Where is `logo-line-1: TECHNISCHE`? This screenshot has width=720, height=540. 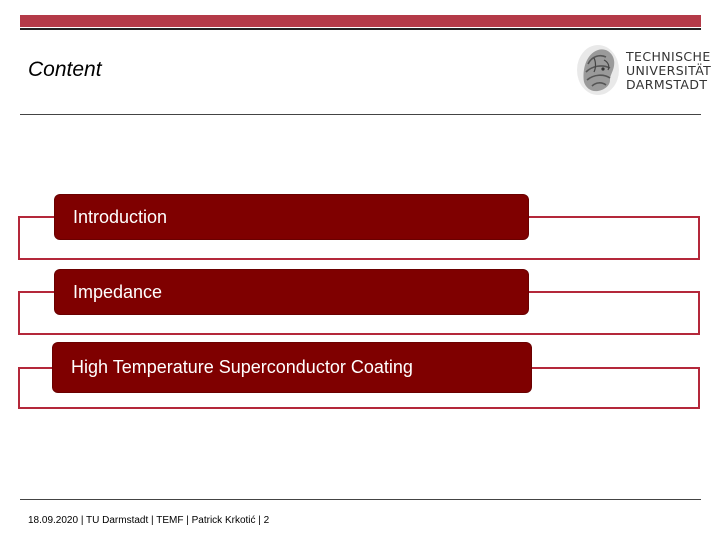
logo-line-1: TECHNISCHE is located at coordinates (668, 56).